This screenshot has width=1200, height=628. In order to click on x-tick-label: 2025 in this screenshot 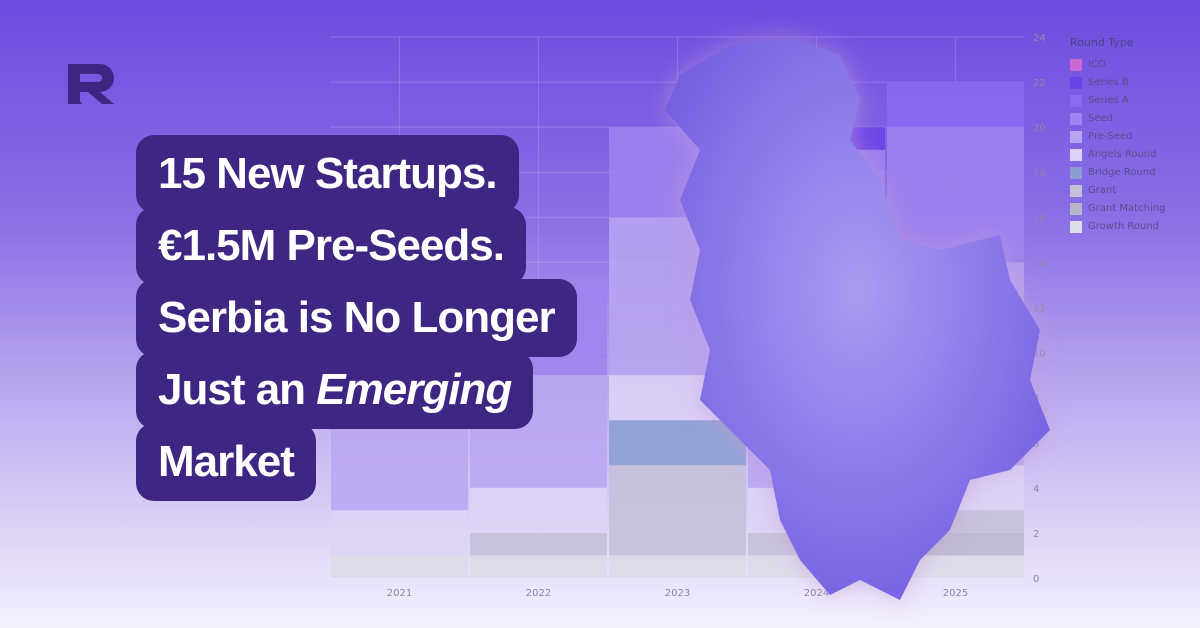, I will do `click(955, 593)`.